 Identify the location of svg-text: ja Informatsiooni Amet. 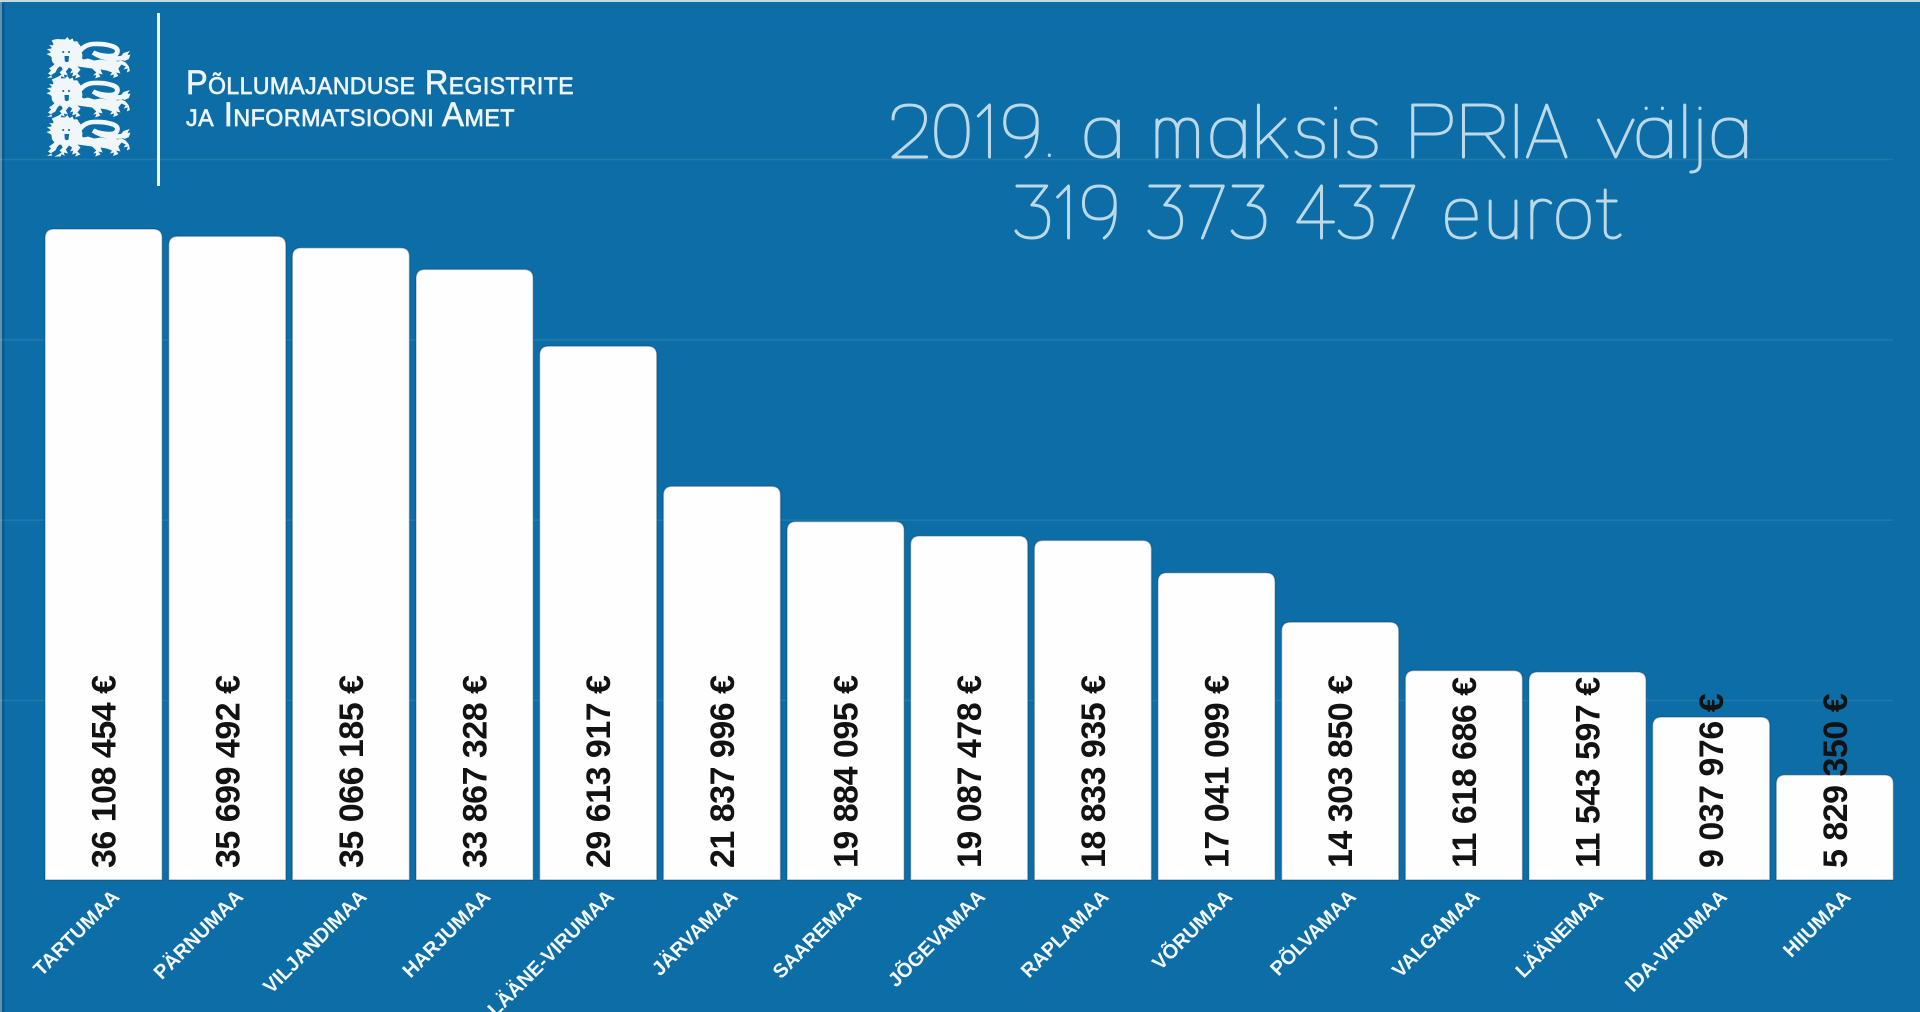
(350, 115).